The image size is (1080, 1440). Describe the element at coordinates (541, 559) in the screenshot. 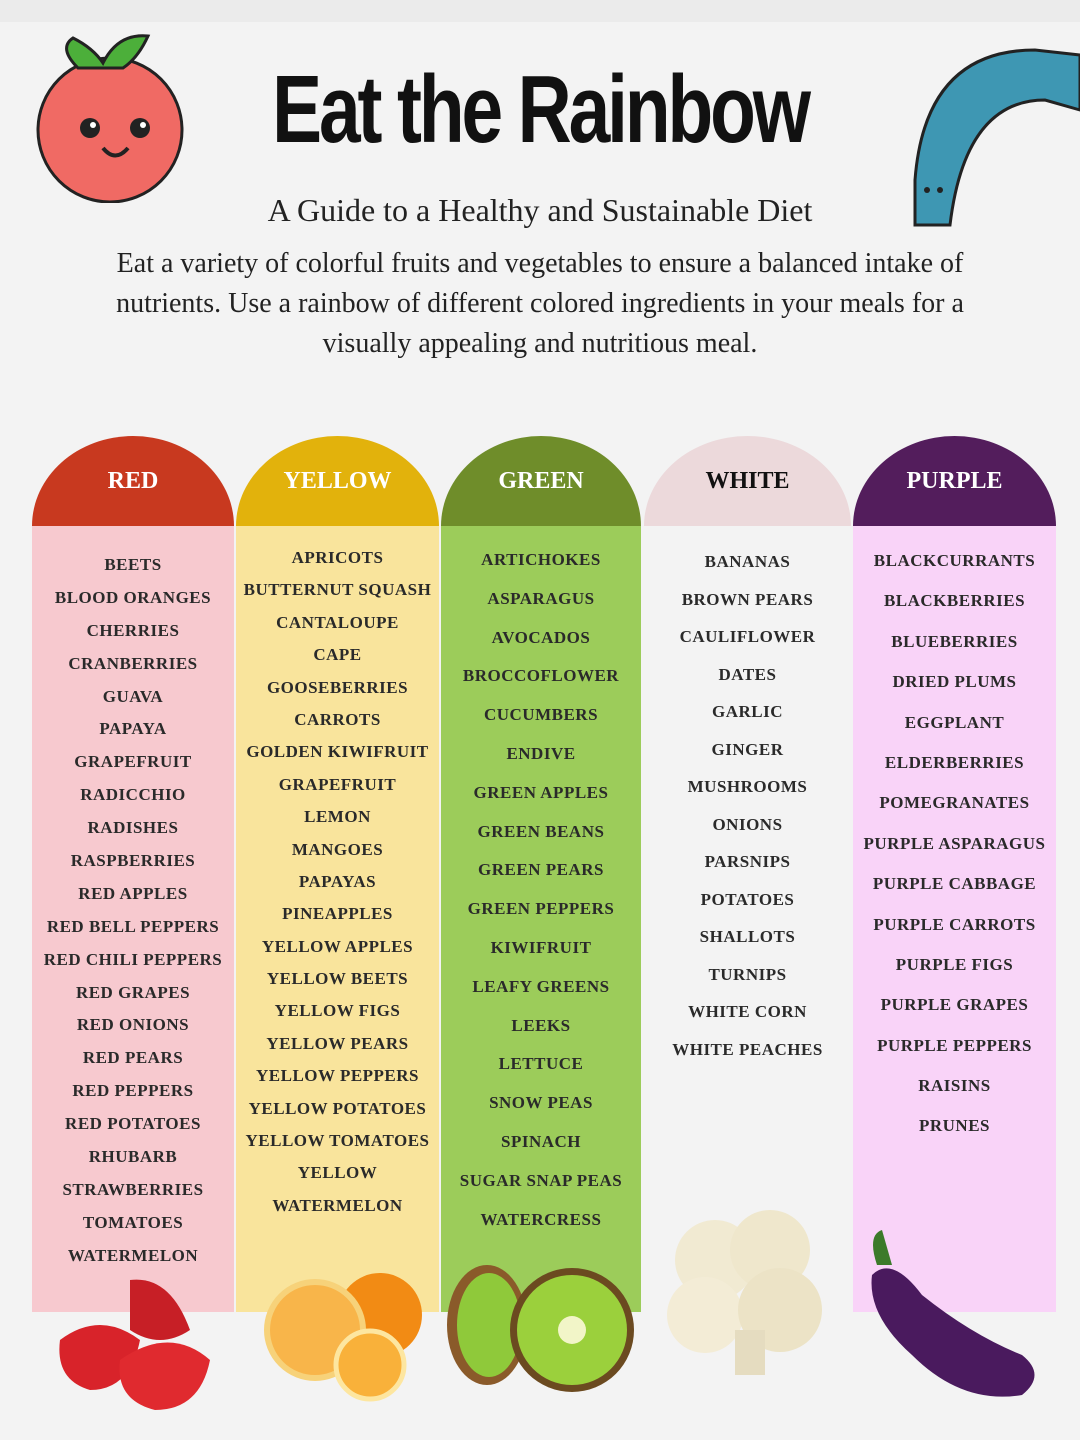

I see `food-item: ARTICHOKES` at that location.